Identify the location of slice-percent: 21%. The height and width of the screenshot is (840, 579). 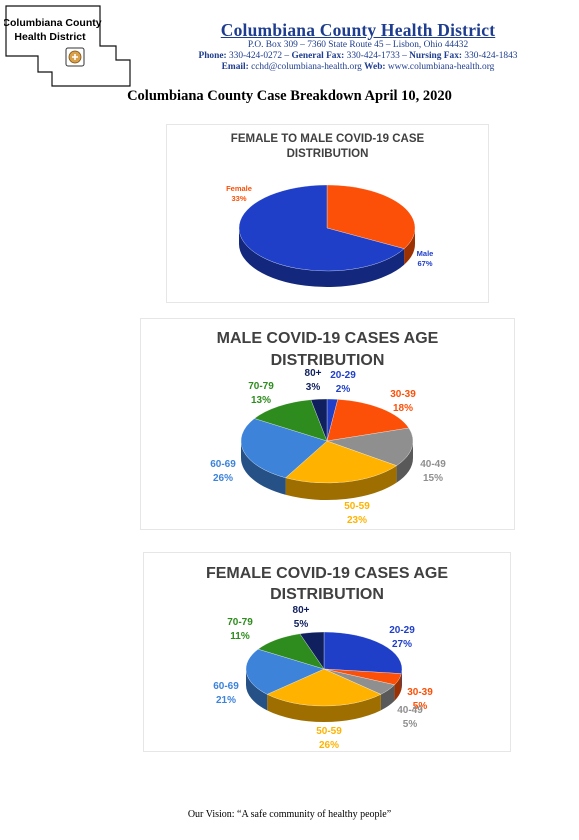
(226, 700).